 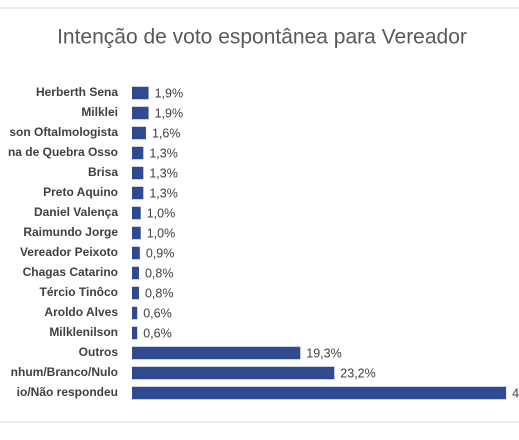 What do you see at coordinates (83, 332) in the screenshot?
I see `category-label: Milklenilson` at bounding box center [83, 332].